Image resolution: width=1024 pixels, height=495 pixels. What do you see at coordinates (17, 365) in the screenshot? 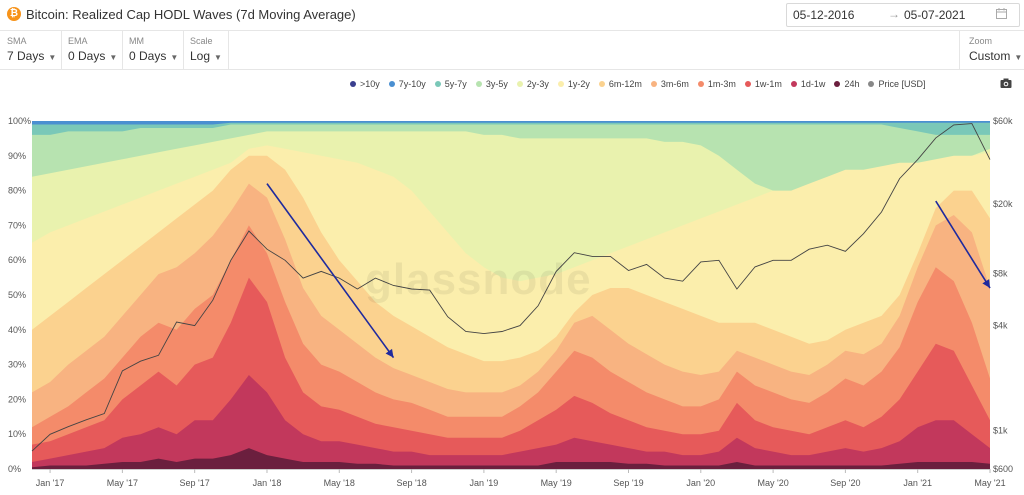
I see `y-left-tick-label: 30%` at bounding box center [17, 365].